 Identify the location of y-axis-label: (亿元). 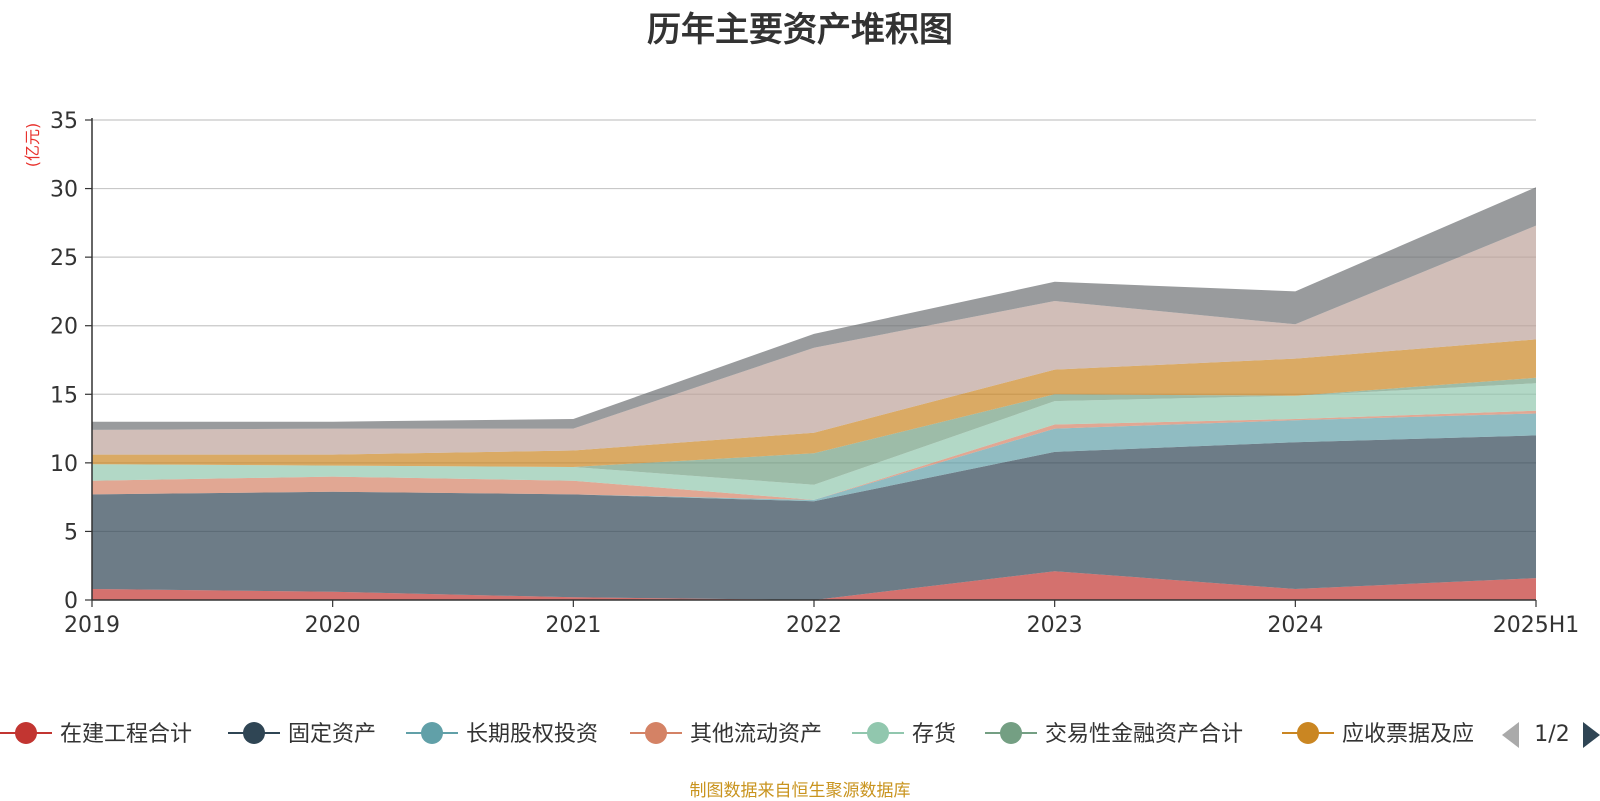
(32, 145).